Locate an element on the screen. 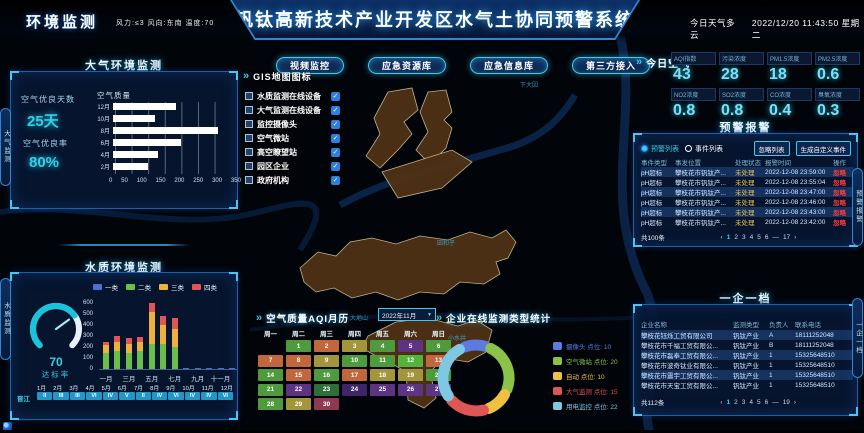 The height and width of the screenshot is (433, 864). radio-事件列表: 事件列表 is located at coordinates (704, 149).